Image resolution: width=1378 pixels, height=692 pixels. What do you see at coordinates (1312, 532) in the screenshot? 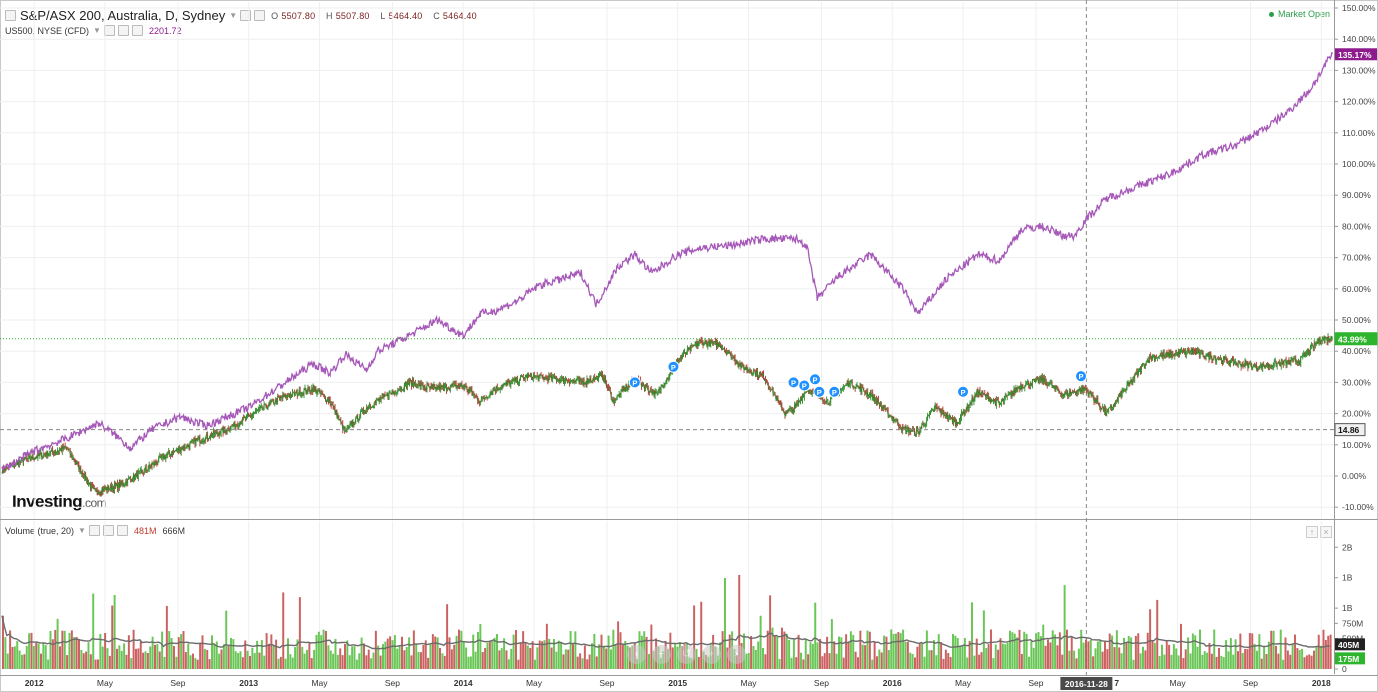
I see `arrow-up-icon: ↑` at bounding box center [1312, 532].